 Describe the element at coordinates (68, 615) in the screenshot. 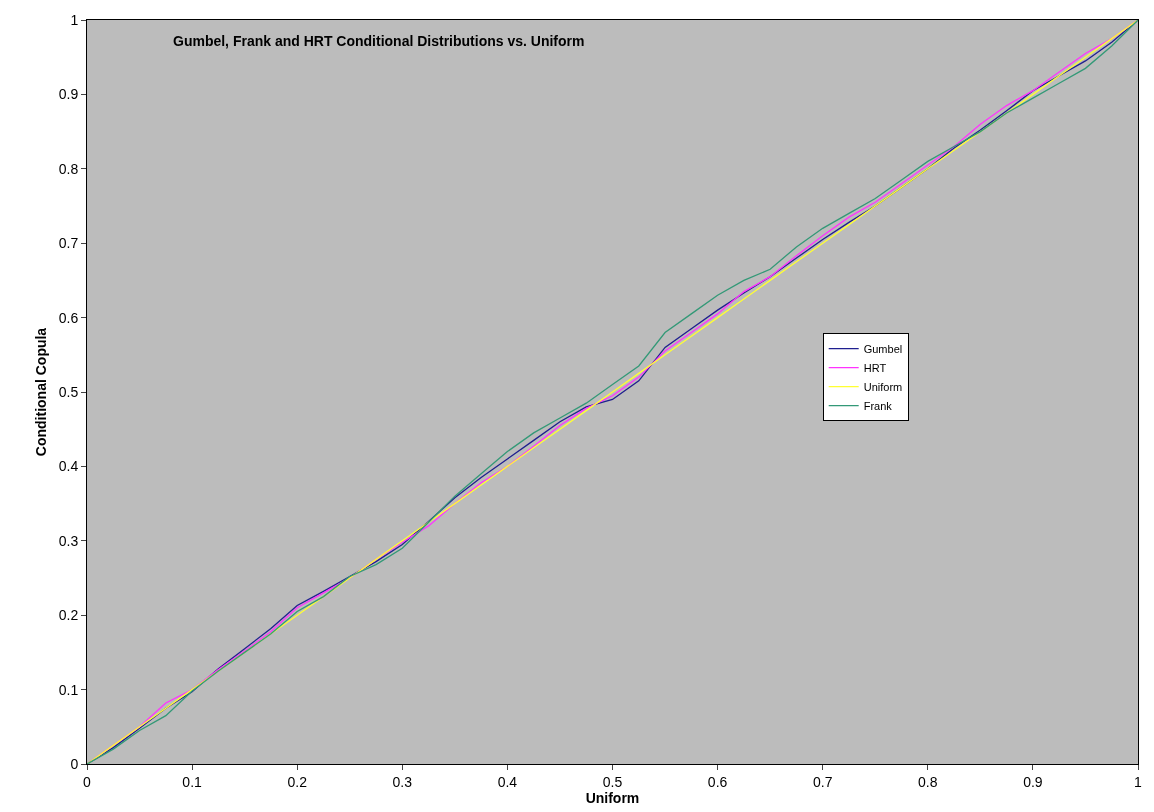

I see `y-tick-label: 0.2` at that location.